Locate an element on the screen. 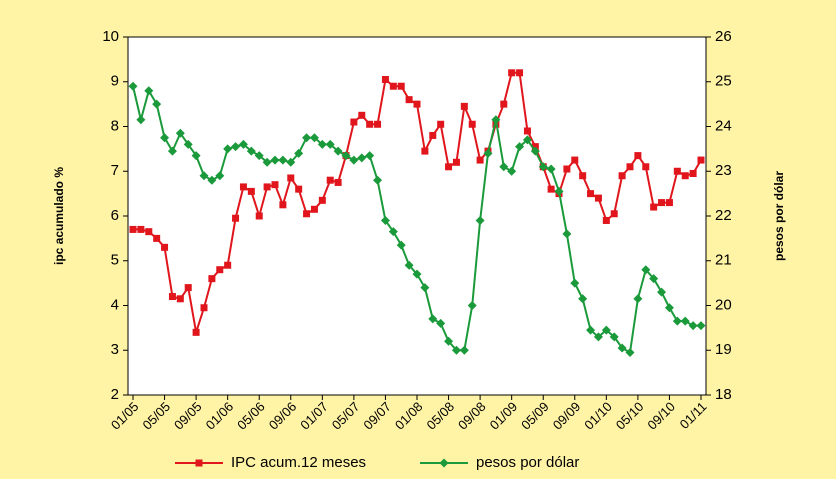  y-tick-label: 2 is located at coordinates (115, 394).